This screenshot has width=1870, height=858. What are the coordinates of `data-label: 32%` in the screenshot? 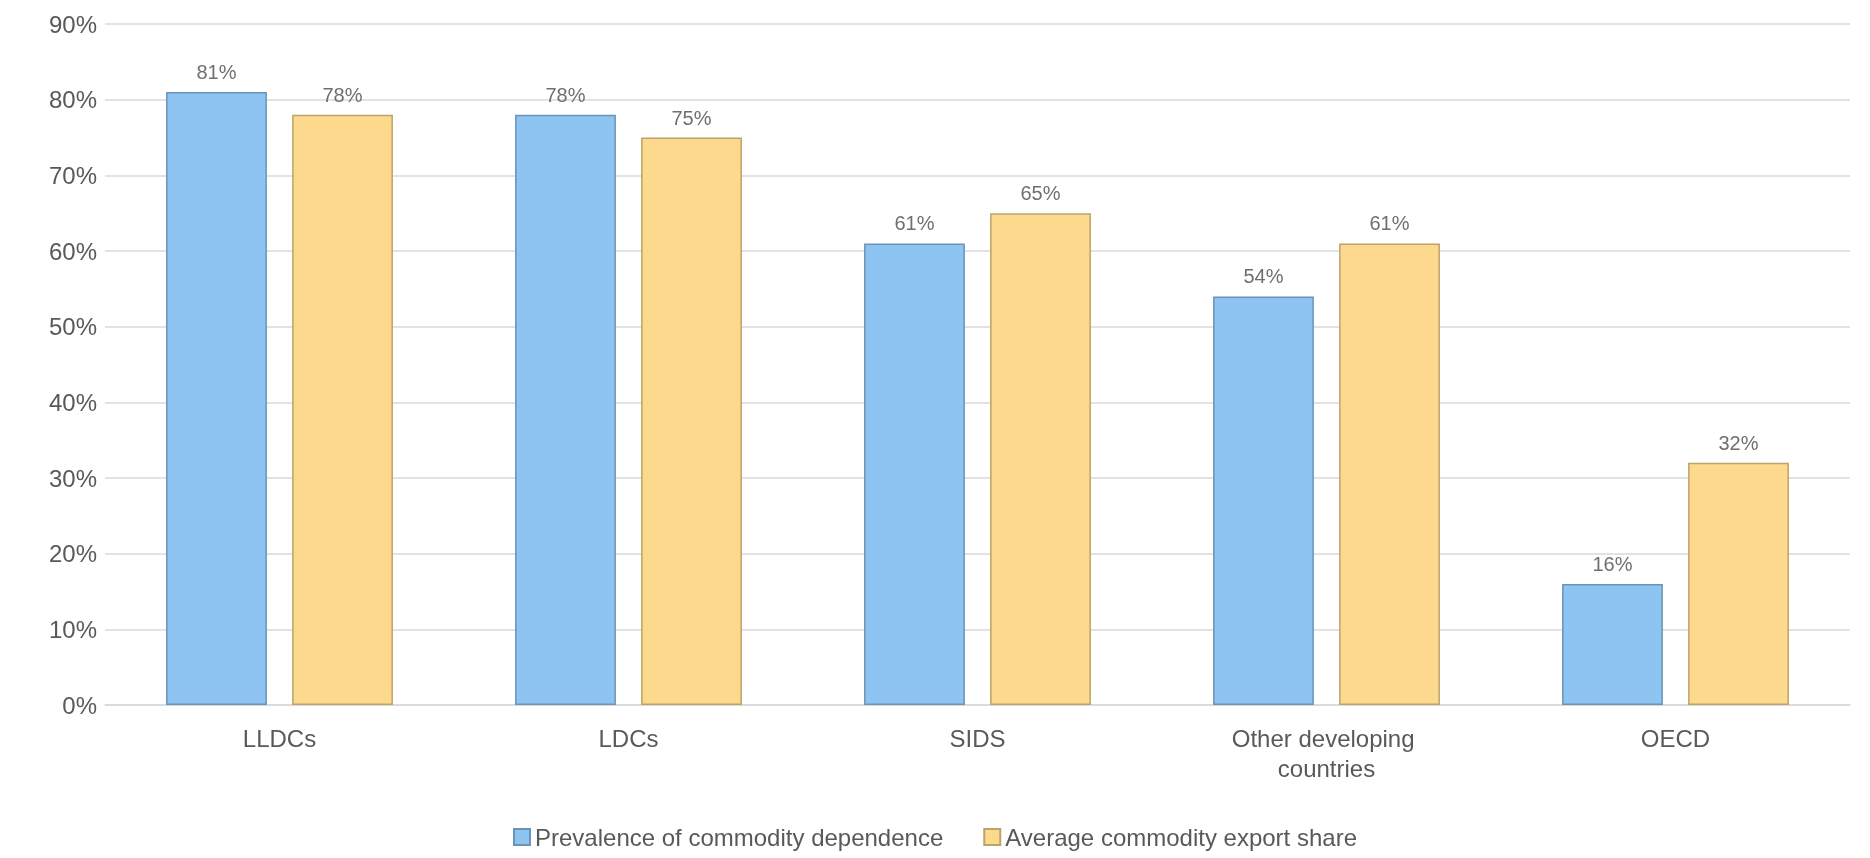 It's located at (1738, 442).